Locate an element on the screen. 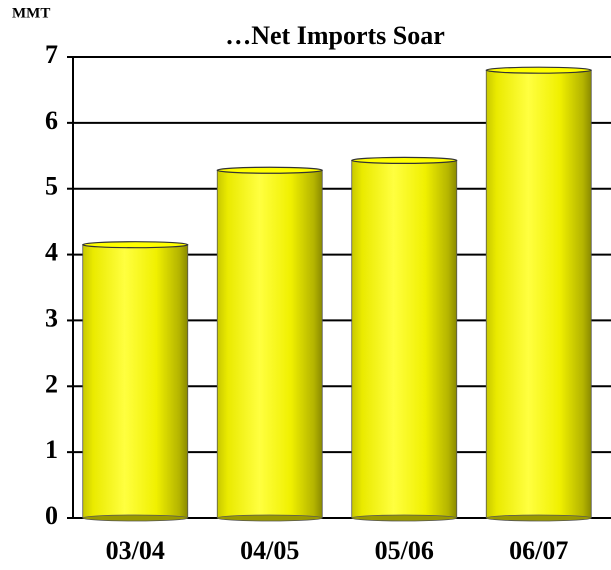 This screenshot has height=570, width=611. x-tick-label: 06/07 is located at coordinates (538, 550).